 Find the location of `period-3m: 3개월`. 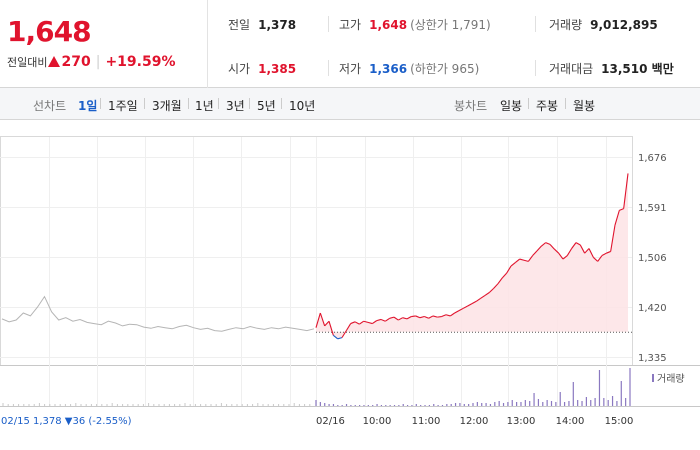

period-3m: 3개월 is located at coordinates (167, 106).